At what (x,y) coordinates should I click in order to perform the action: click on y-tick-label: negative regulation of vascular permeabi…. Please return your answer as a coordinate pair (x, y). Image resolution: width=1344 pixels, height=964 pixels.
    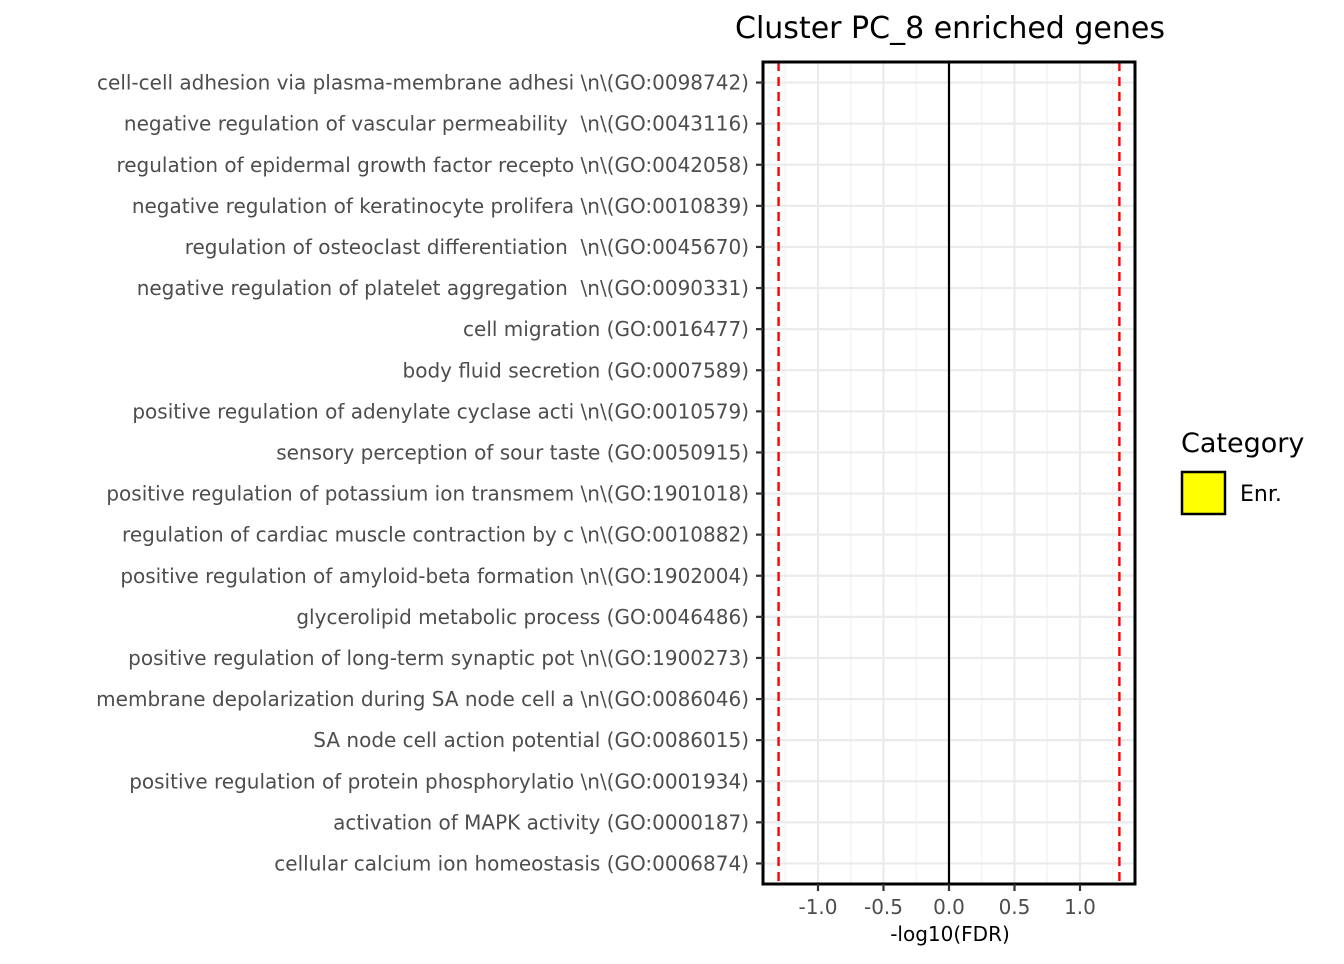
    Looking at the image, I should click on (436, 124).